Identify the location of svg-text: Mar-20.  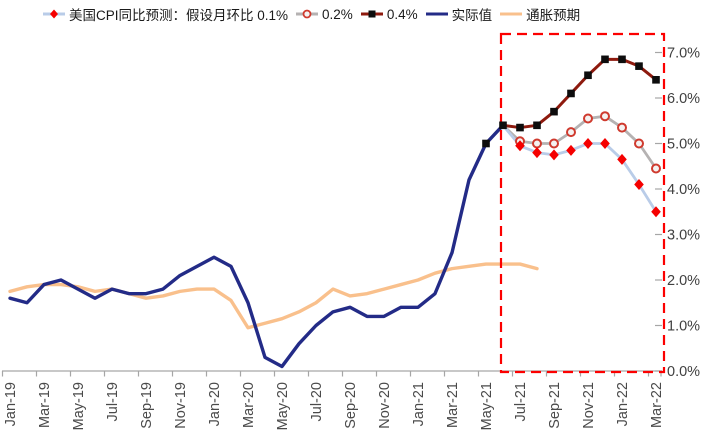
(249, 405).